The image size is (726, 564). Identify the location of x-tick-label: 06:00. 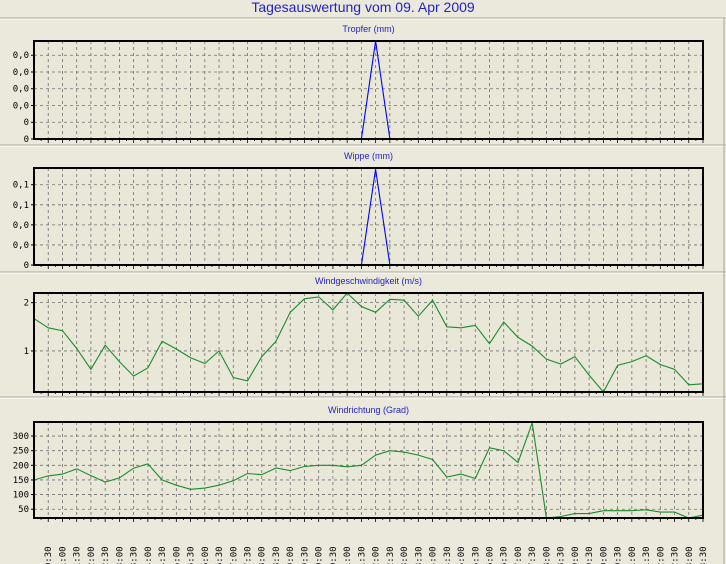
(206, 555).